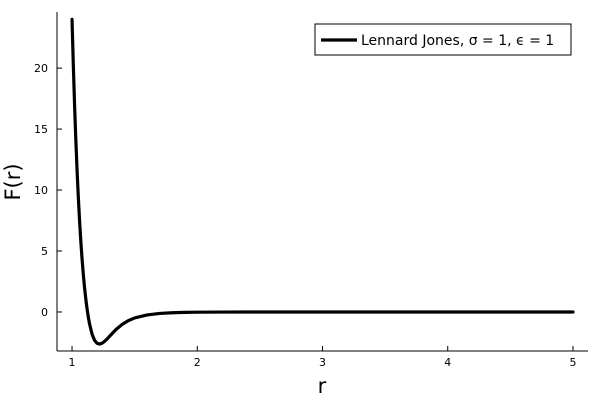  Describe the element at coordinates (72, 362) in the screenshot. I see `x-tick-label: 1` at that location.